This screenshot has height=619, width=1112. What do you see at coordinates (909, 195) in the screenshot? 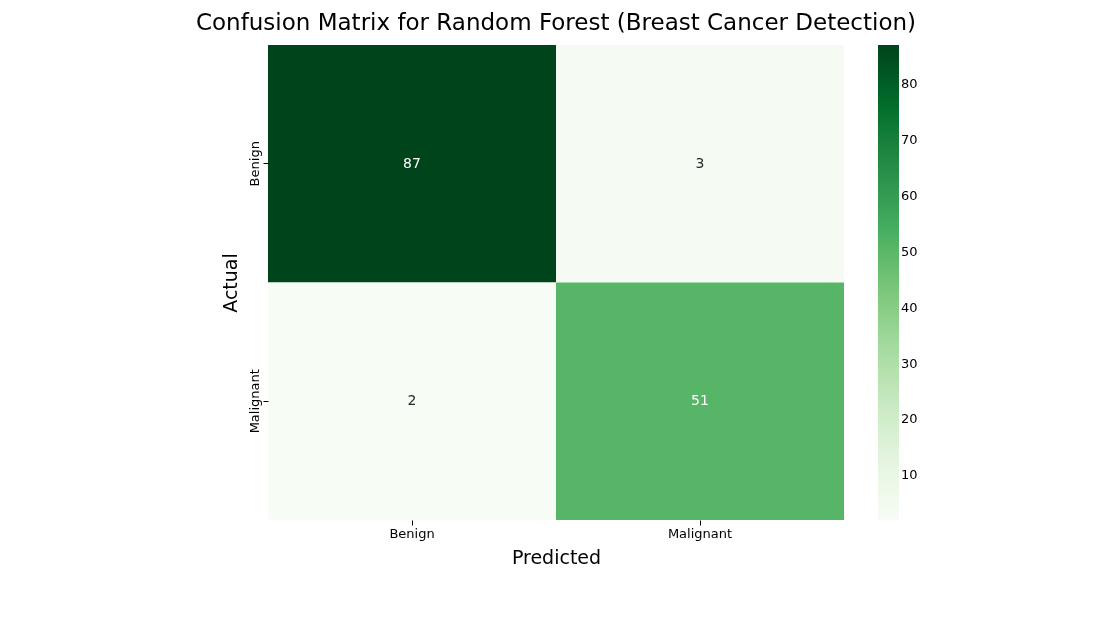
I see `color-bar-label: 60` at bounding box center [909, 195].